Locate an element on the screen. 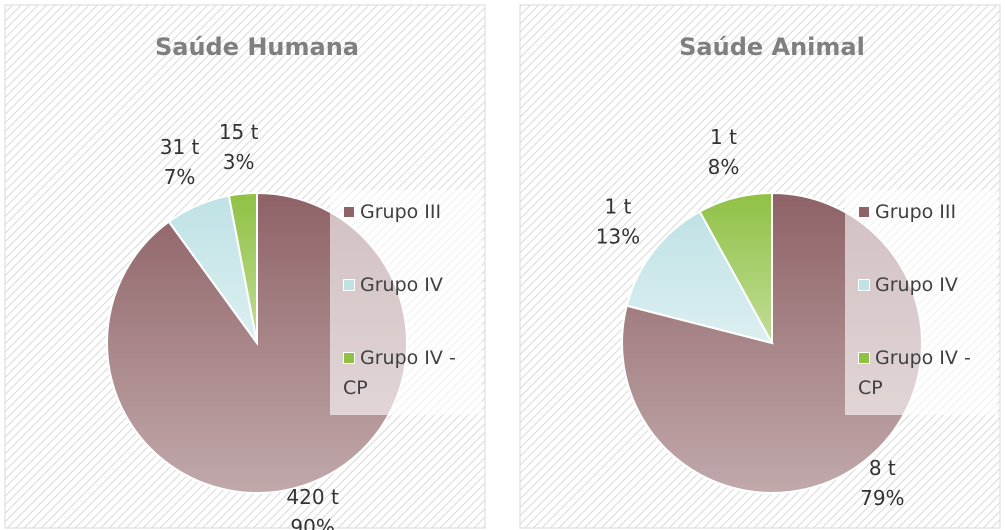  data-label: 31 t is located at coordinates (180, 147).